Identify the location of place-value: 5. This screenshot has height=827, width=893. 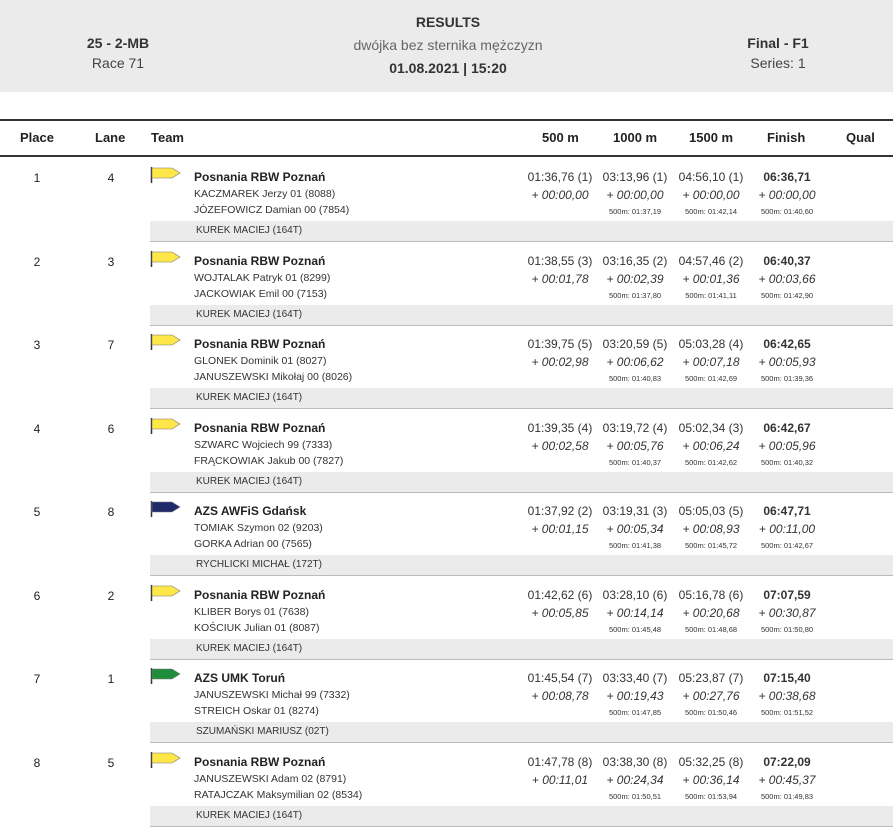
(37, 512).